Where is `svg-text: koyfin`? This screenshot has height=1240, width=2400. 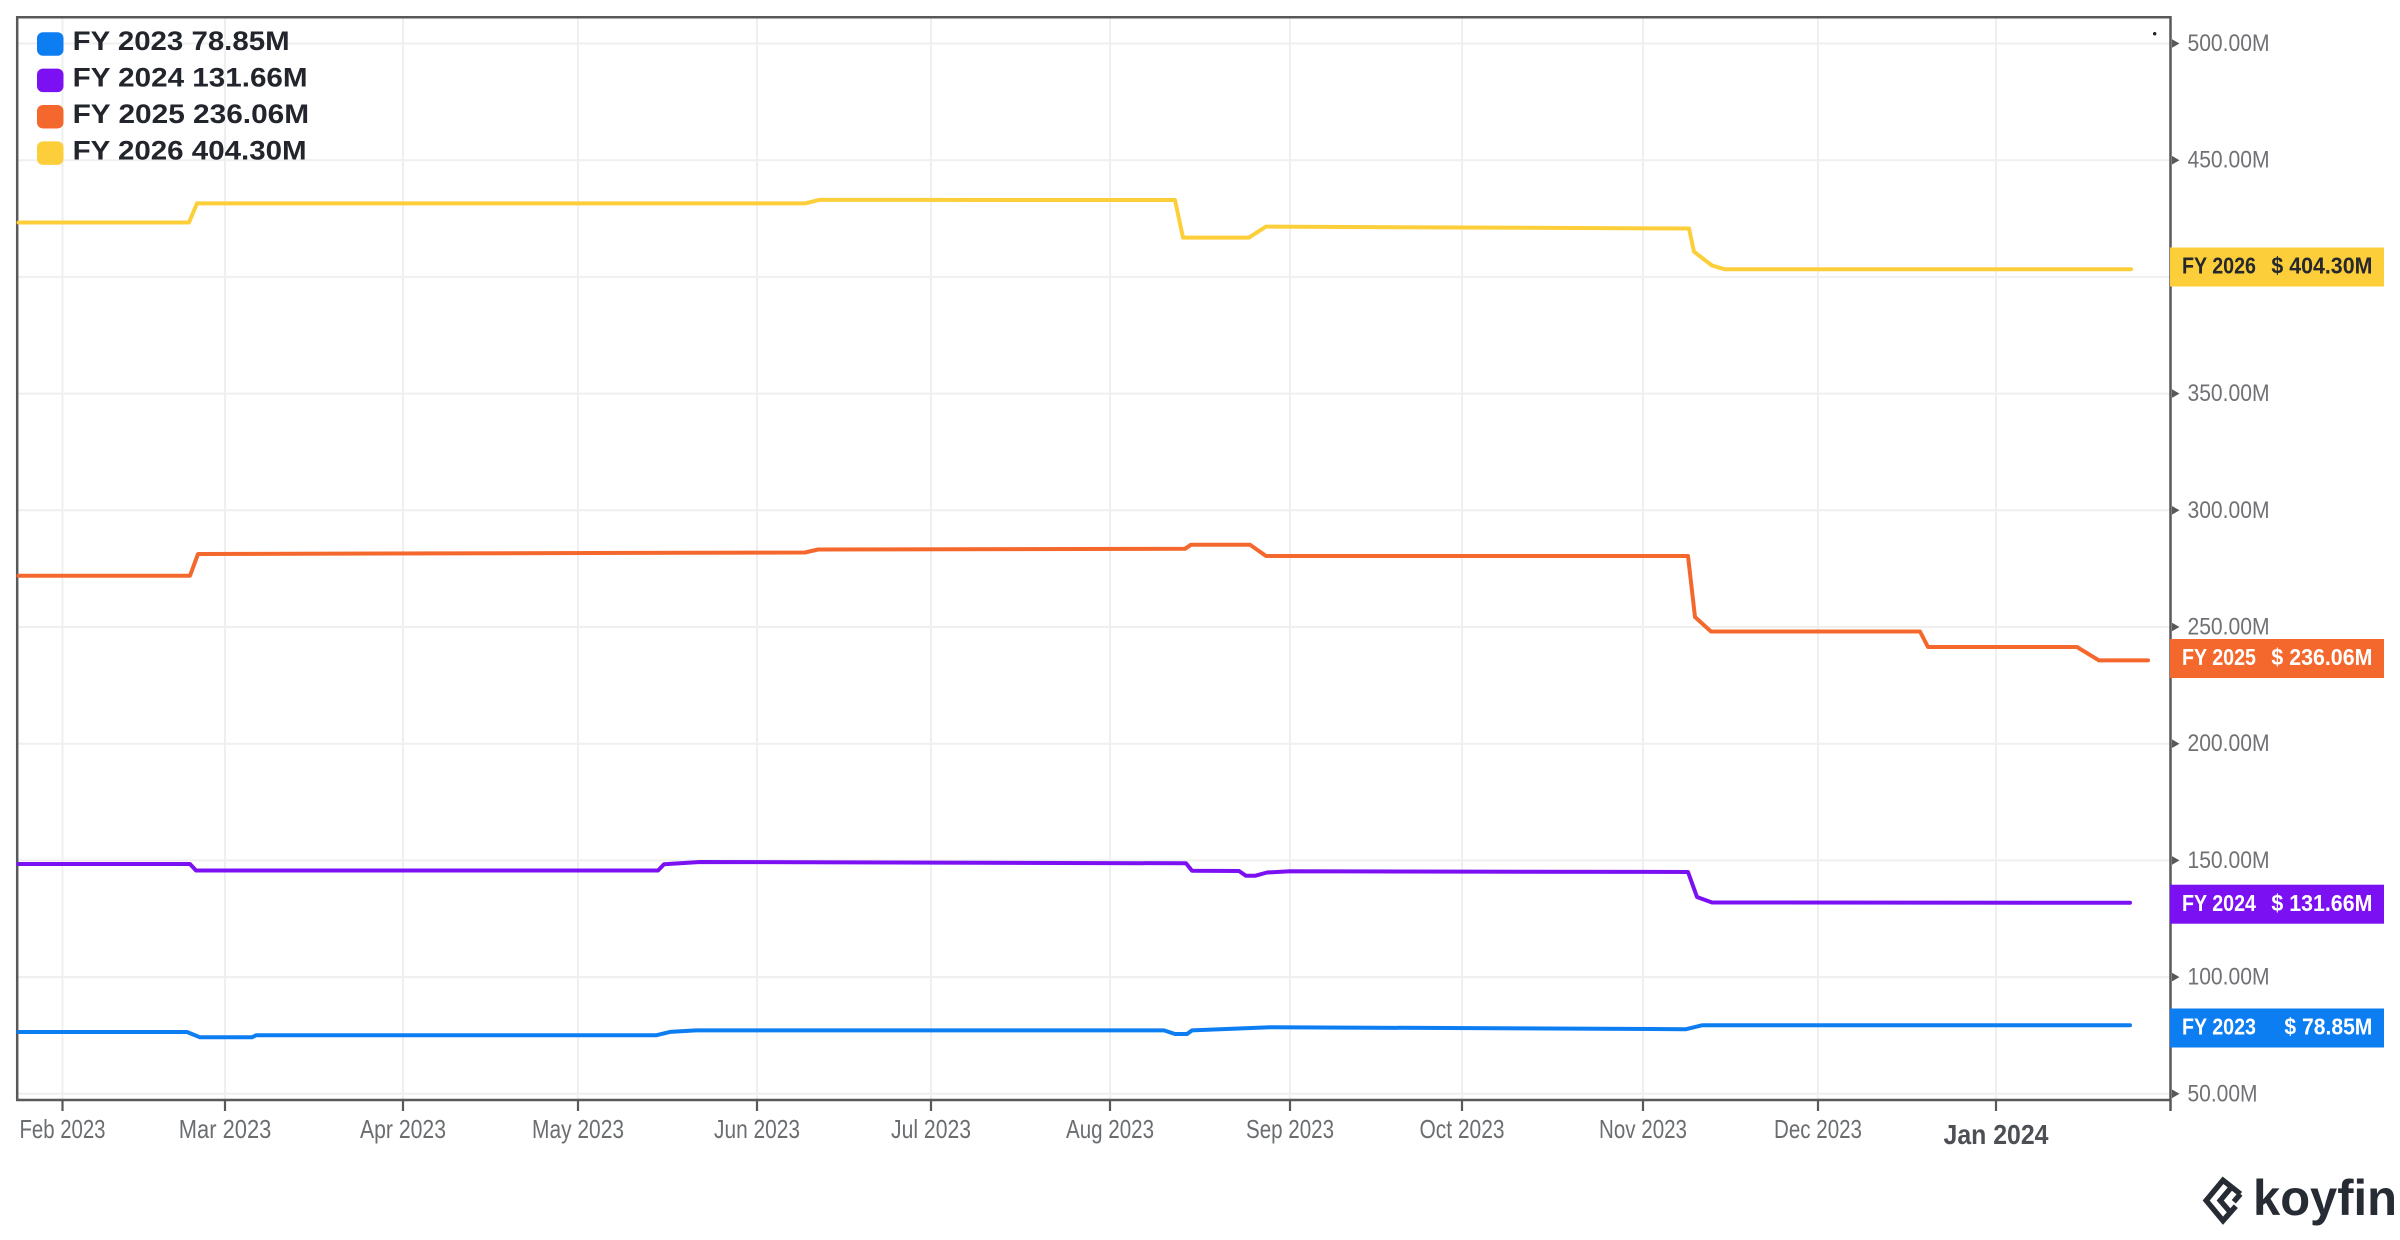 svg-text: koyfin is located at coordinates (2325, 1198).